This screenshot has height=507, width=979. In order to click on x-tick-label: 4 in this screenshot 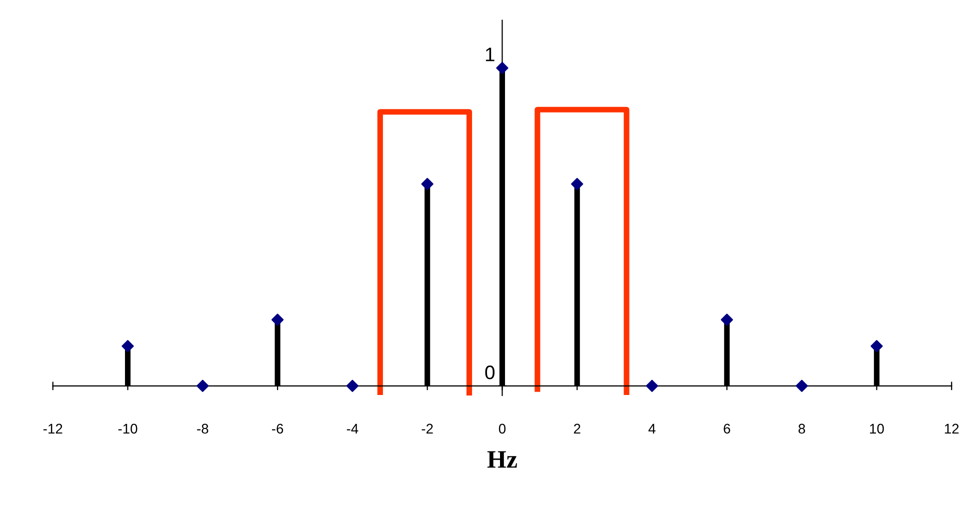, I will do `click(652, 429)`.